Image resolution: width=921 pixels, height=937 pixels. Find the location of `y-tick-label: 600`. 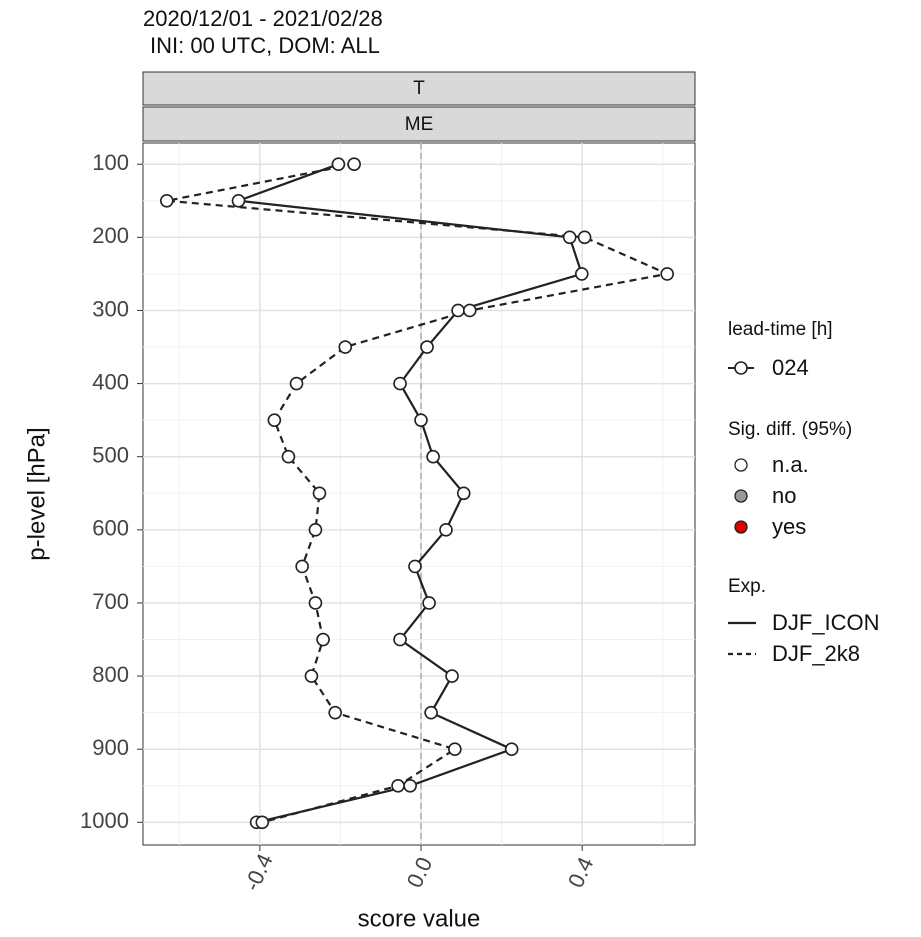

y-tick-label: 600 is located at coordinates (110, 528).